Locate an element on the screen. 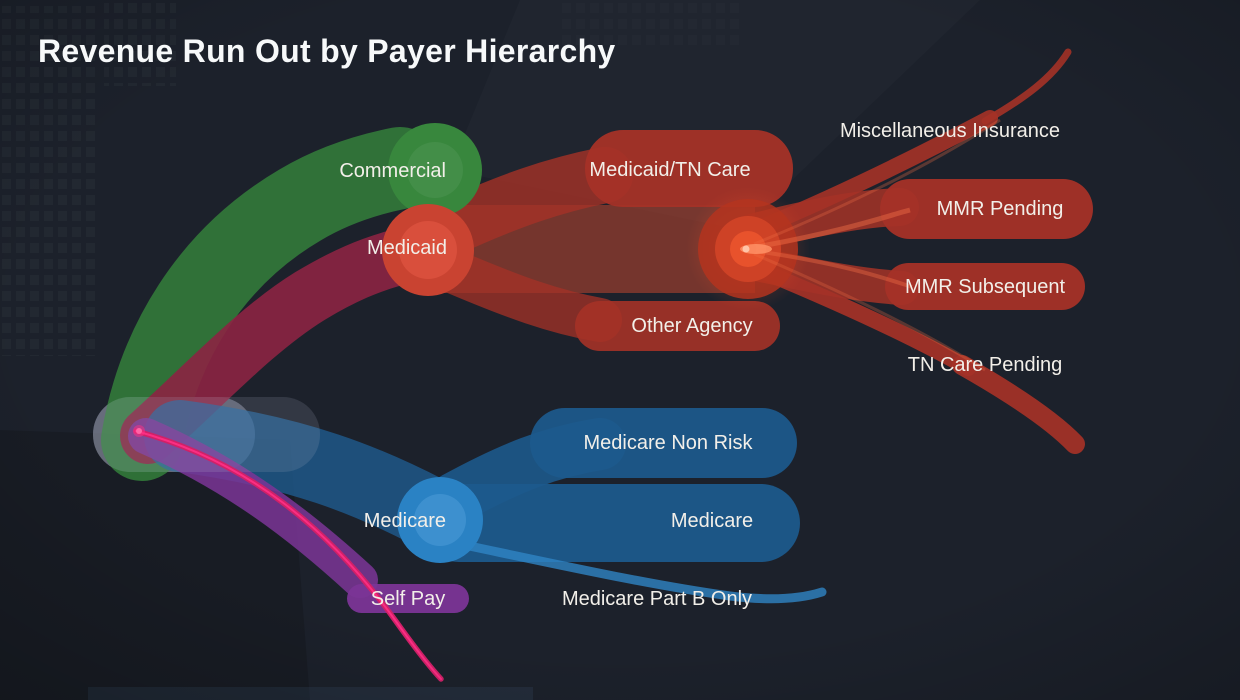  node-label-medicare-part-b-only: Medicare Part B Only is located at coordinates (657, 599).